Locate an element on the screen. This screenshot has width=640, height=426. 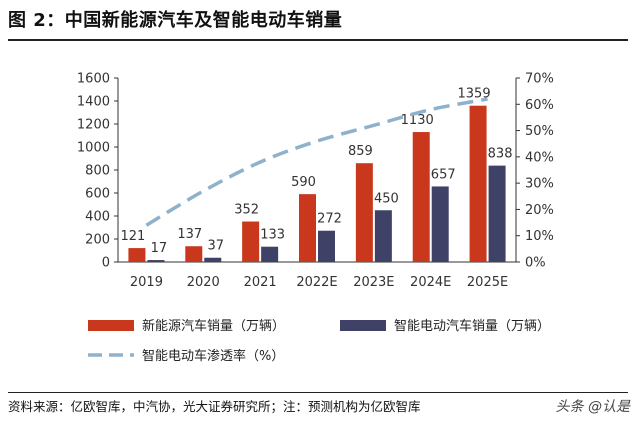
footer-divider is located at coordinates (318, 392).